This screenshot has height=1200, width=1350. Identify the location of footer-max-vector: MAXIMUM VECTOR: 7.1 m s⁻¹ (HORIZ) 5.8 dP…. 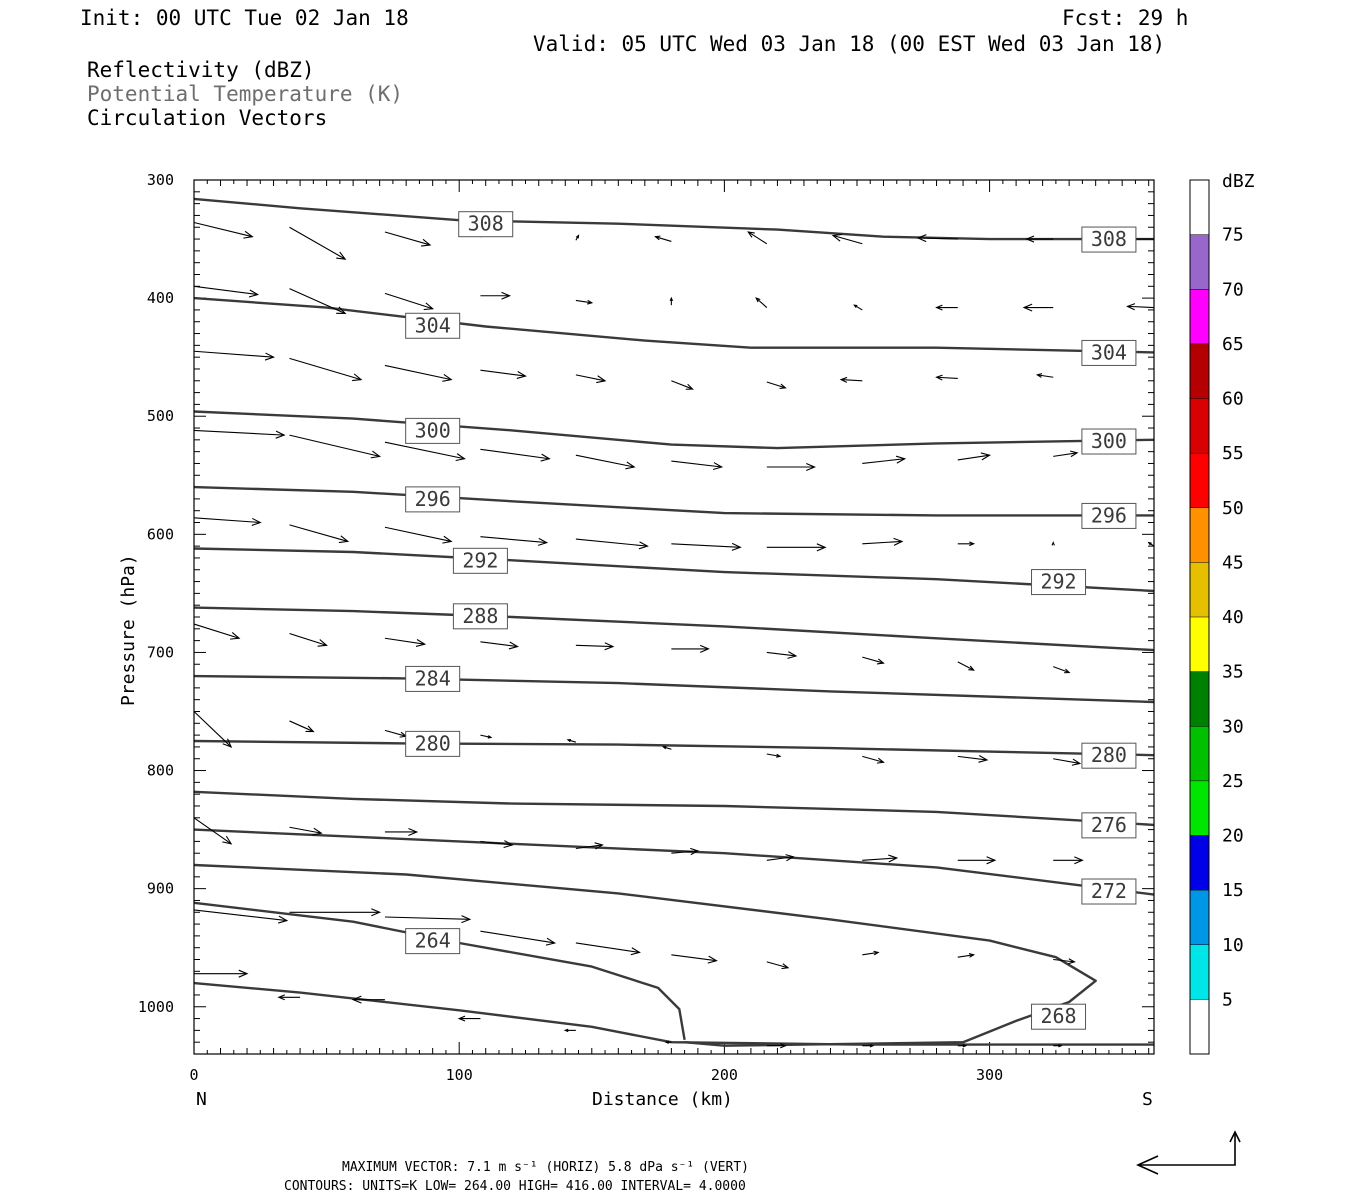
(545, 1167).